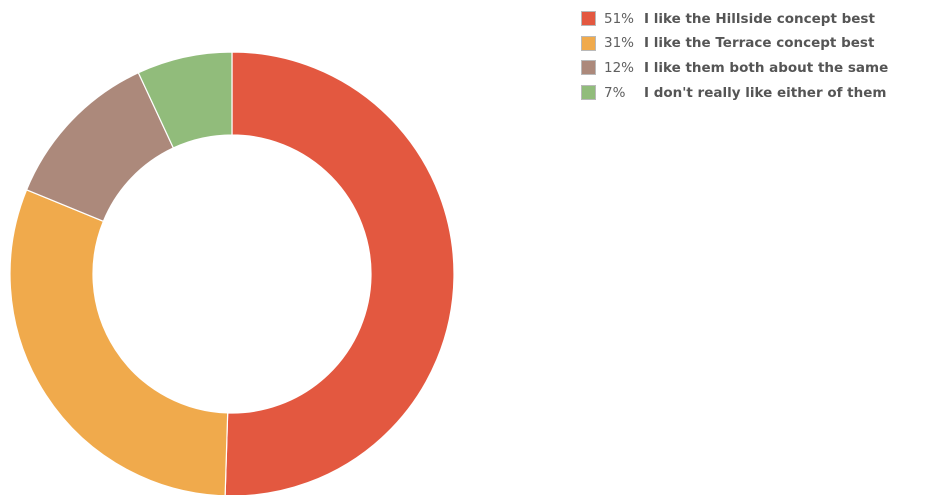  What do you see at coordinates (588, 93) in the screenshot?
I see `legend-swatch-neither` at bounding box center [588, 93].